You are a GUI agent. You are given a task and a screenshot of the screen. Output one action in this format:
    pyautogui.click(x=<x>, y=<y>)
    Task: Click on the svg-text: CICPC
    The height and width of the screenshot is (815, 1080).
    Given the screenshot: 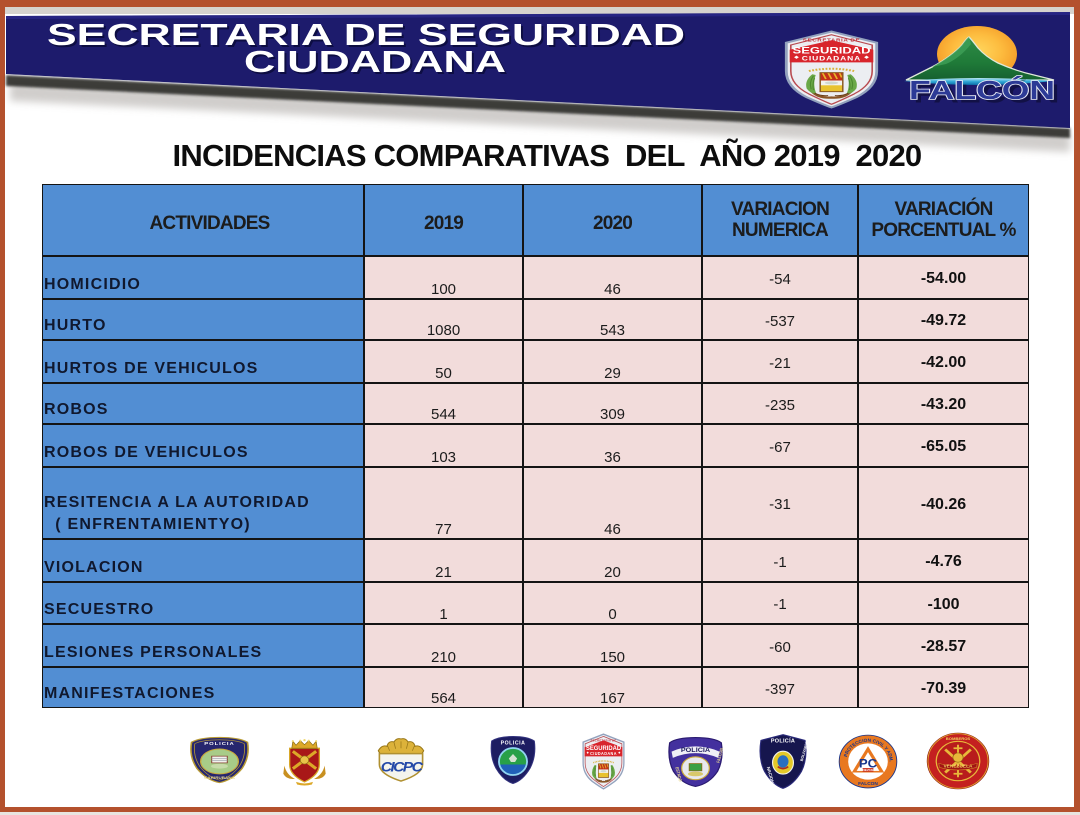 What is the action you would take?
    pyautogui.click(x=402, y=767)
    